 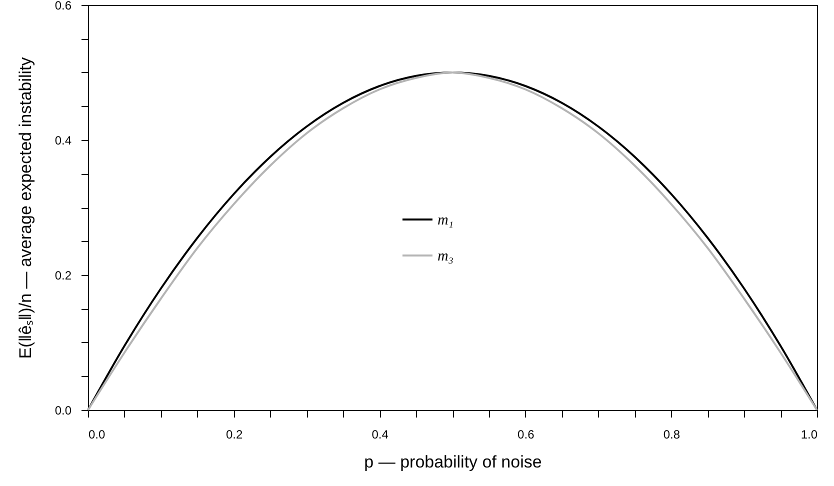 I want to click on y-tick-label: 0.4, so click(x=63, y=141).